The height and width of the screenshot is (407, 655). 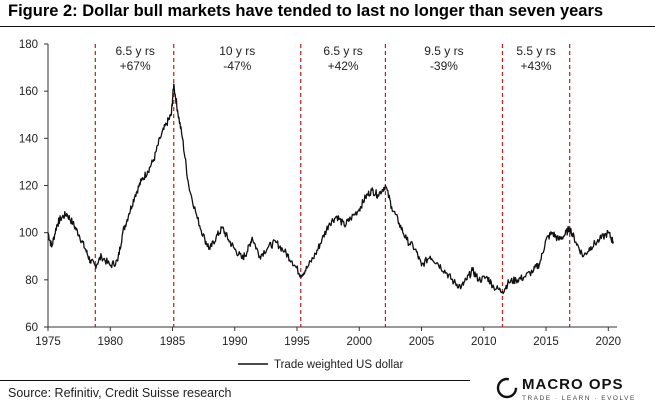 I want to click on title-divider, so click(x=327, y=26).